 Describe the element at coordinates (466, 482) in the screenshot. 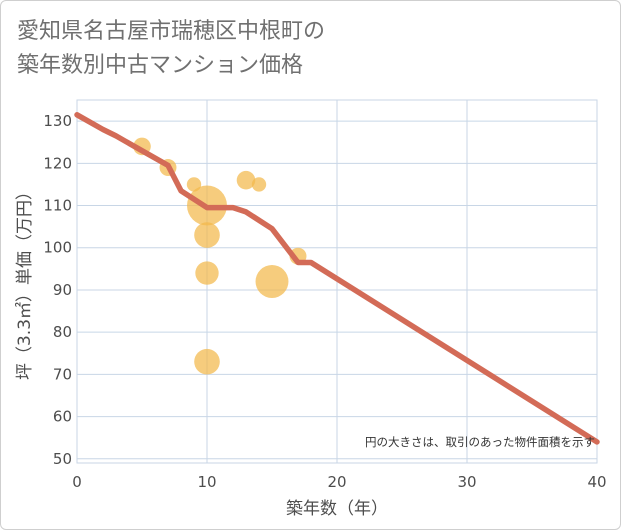

I see `x-tick-label-30: 30` at that location.